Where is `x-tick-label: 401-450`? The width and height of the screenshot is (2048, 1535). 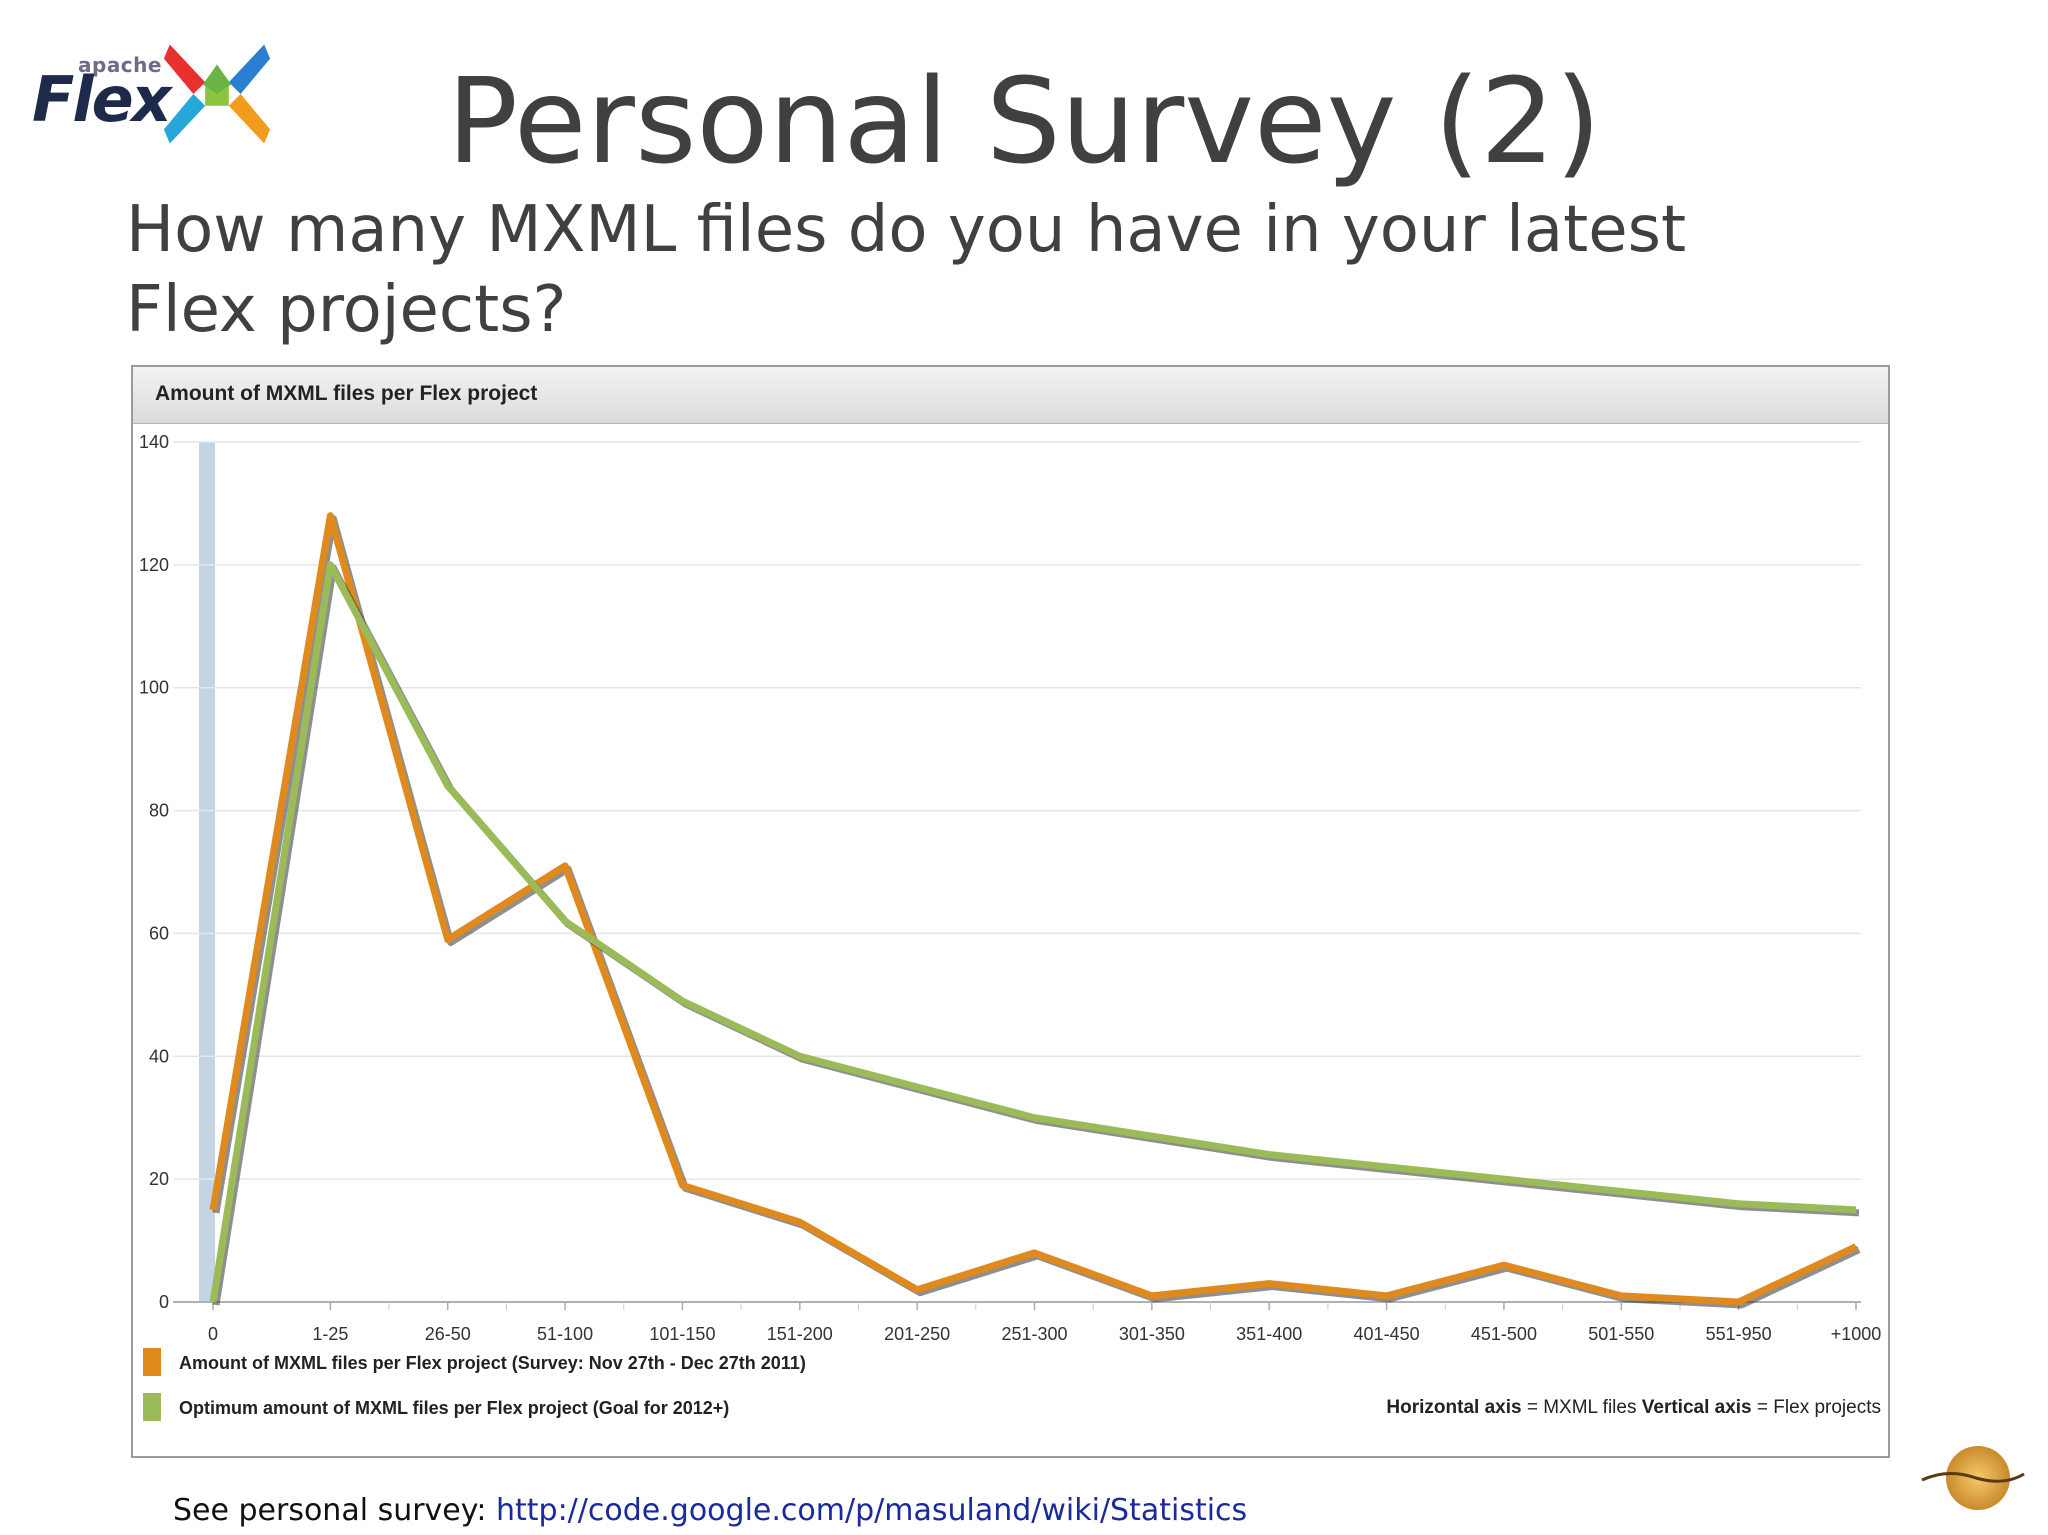
x-tick-label: 401-450 is located at coordinates (1387, 1334).